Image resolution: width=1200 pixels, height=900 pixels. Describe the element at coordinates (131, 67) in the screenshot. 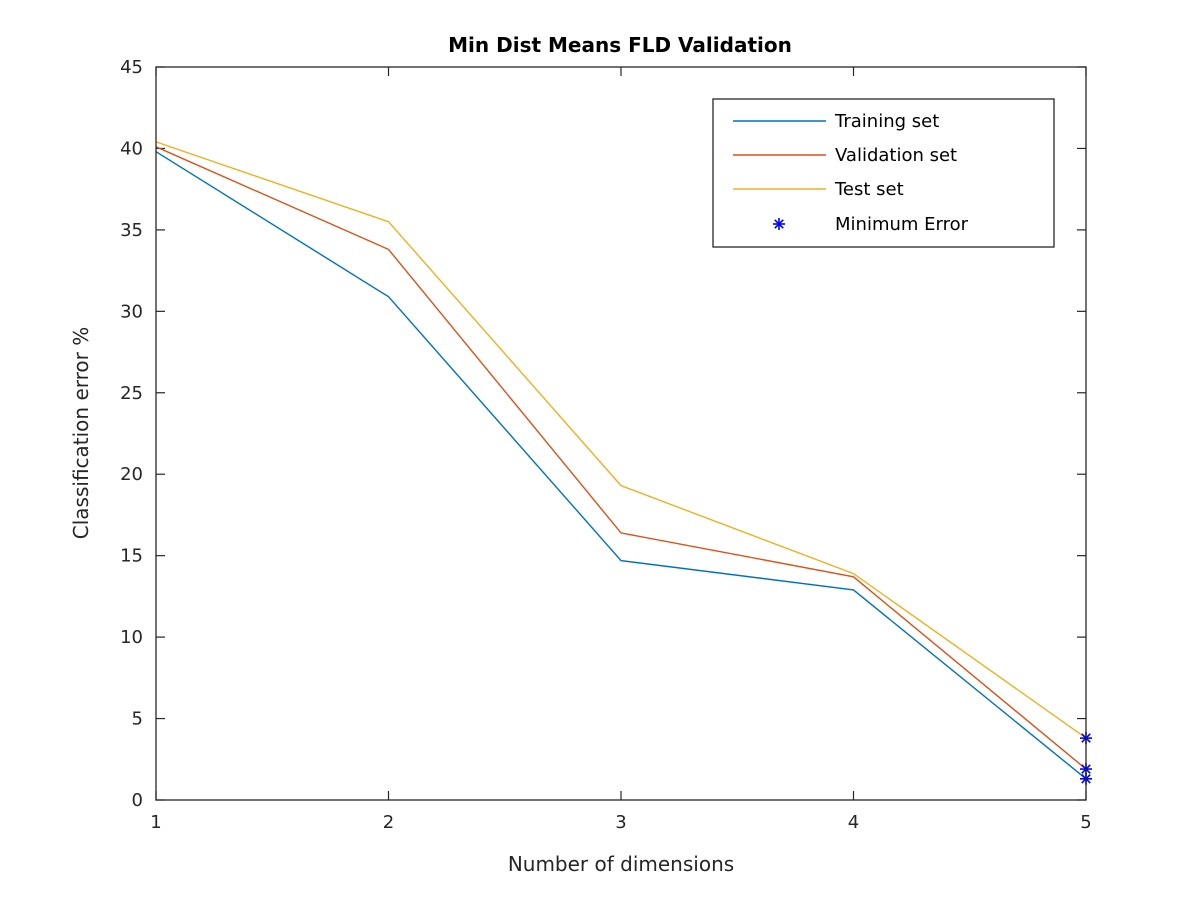

I see `y-tick-label: 45` at that location.